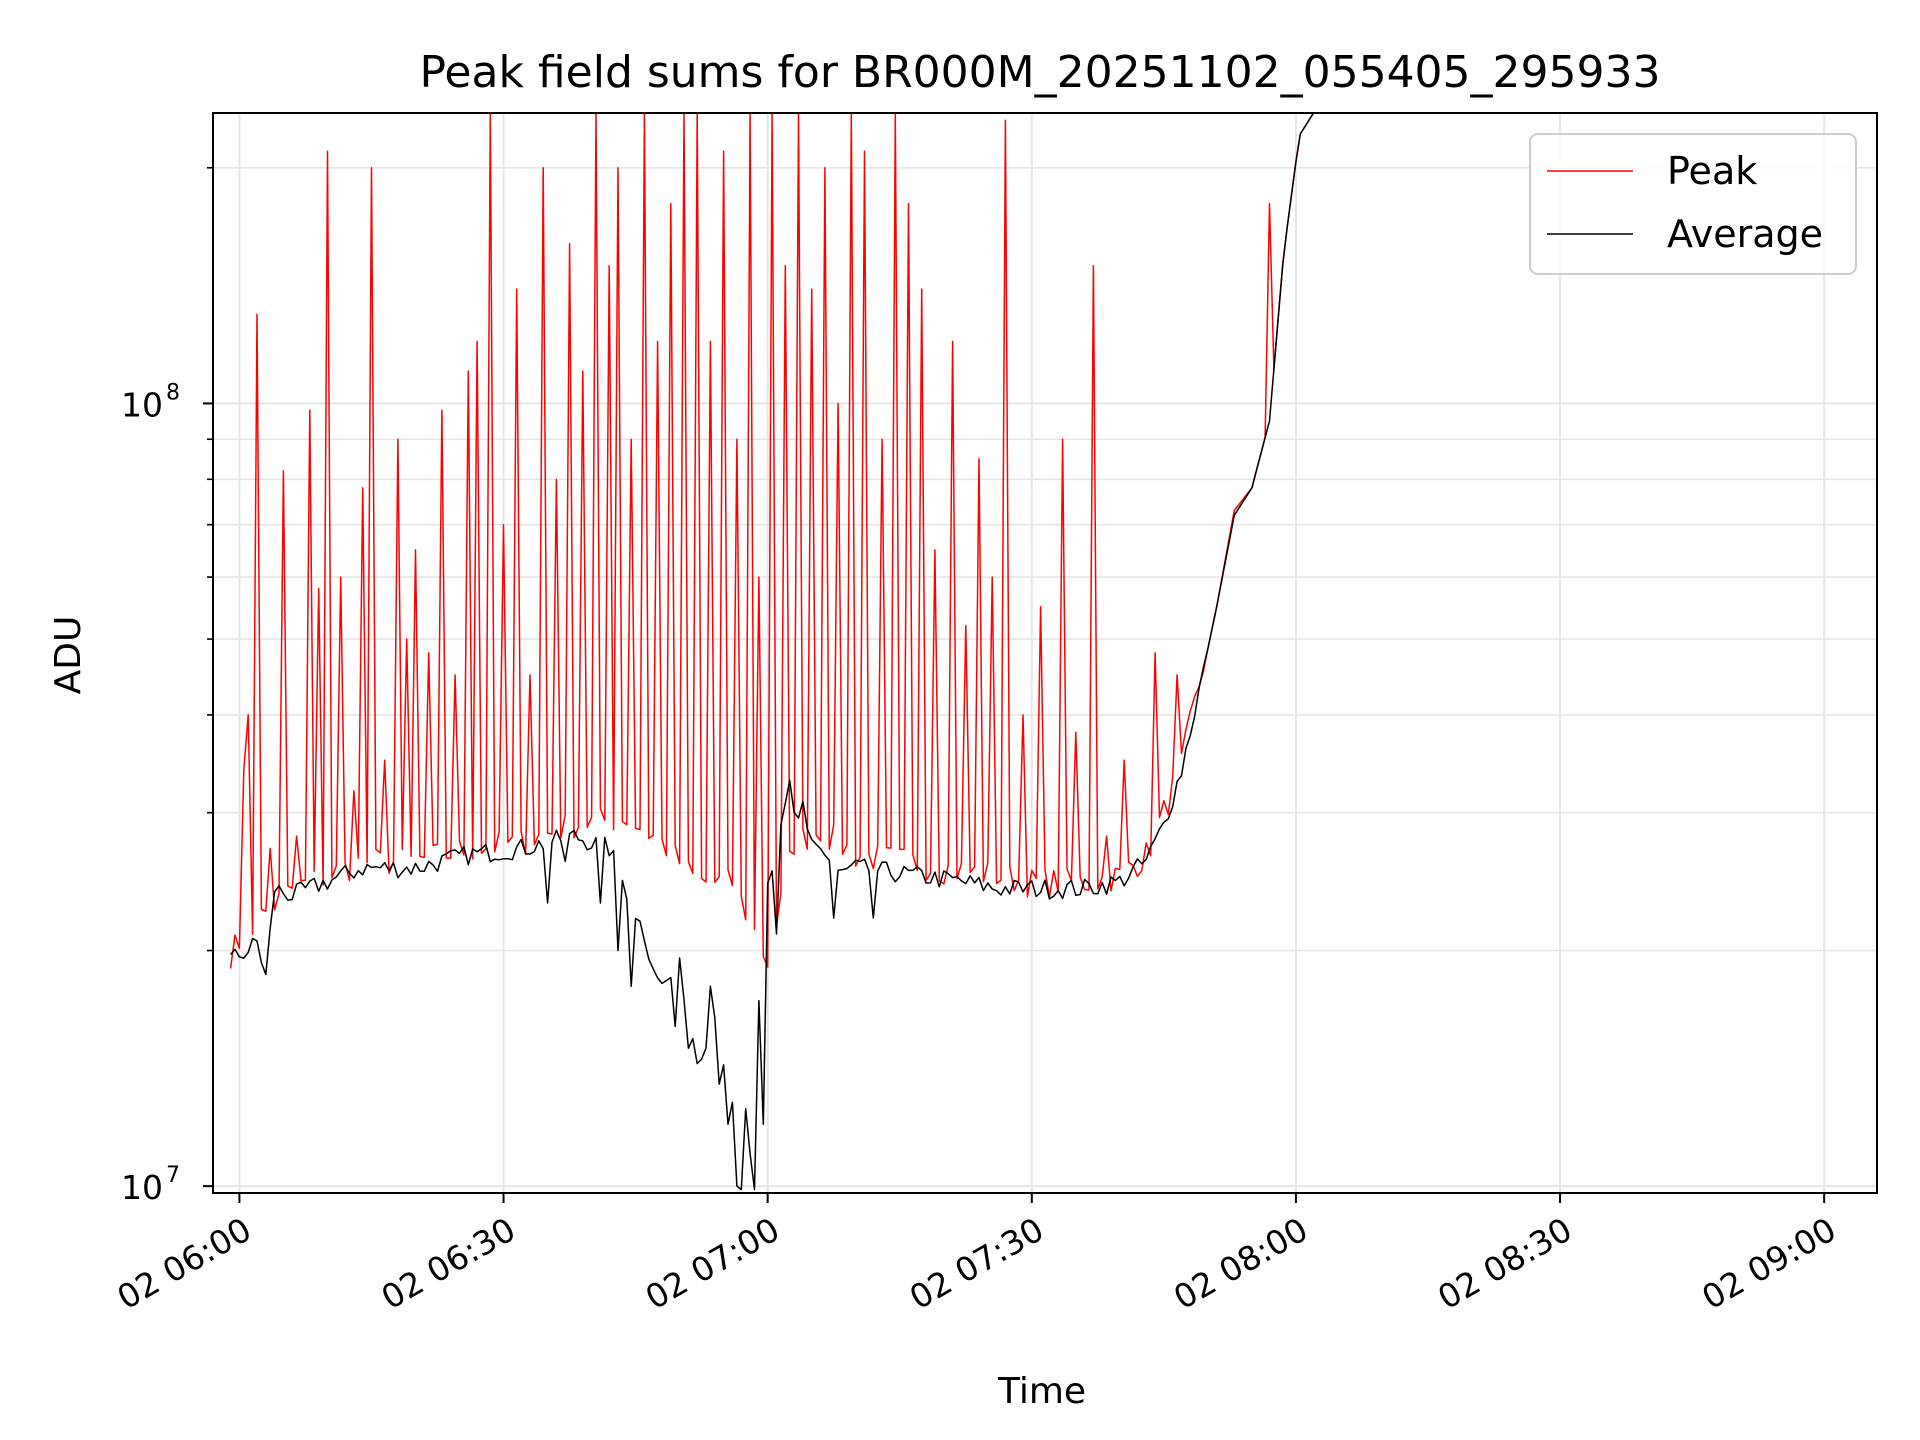 The height and width of the screenshot is (1440, 1920). I want to click on legend: Peak Average, so click(1693, 204).